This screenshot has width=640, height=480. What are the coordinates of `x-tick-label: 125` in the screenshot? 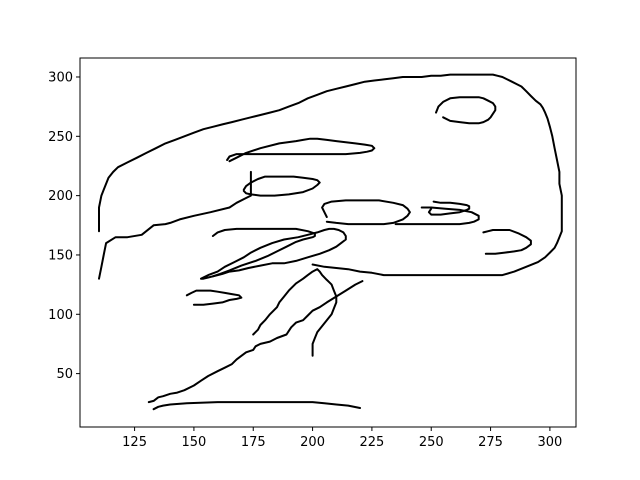 It's located at (134, 442).